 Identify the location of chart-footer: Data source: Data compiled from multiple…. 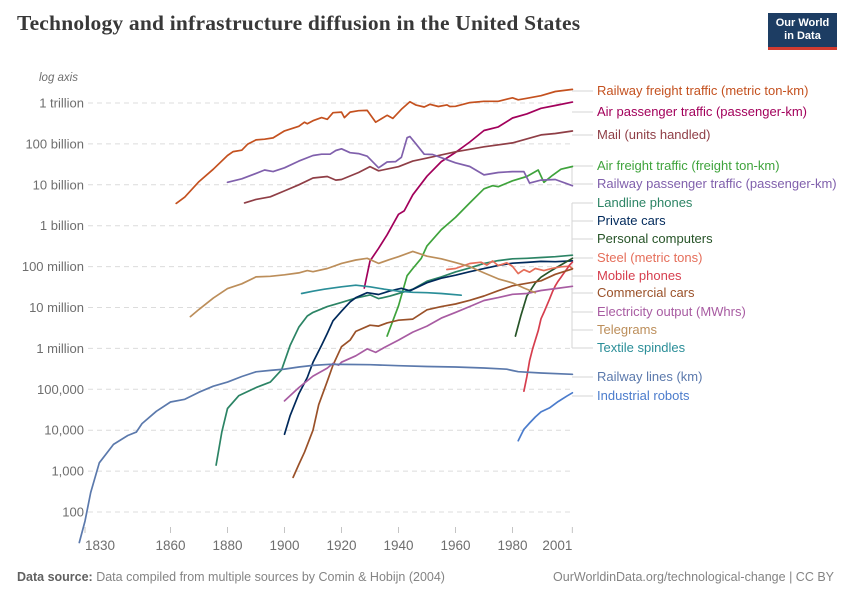
(425, 577).